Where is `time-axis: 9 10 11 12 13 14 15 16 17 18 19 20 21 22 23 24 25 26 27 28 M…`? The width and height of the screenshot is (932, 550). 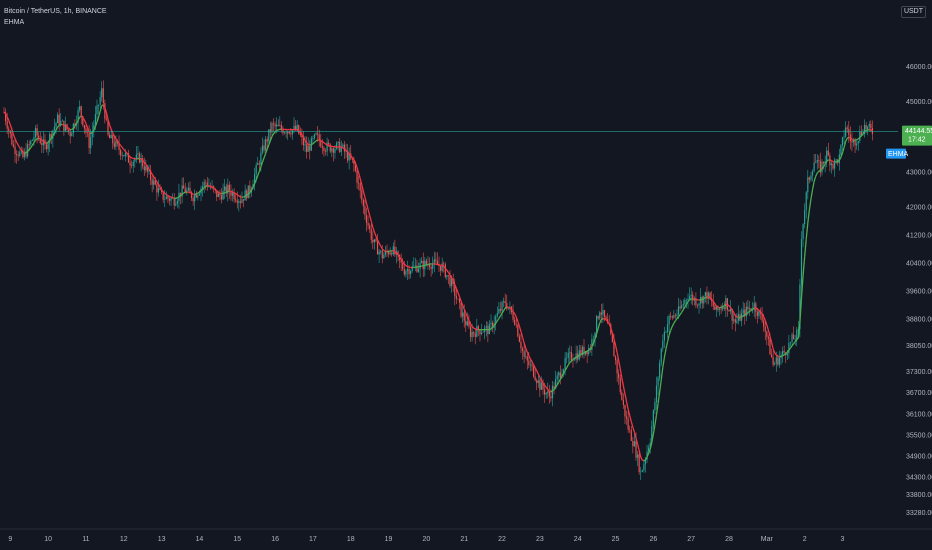 time-axis: 9 10 11 12 13 14 15 16 17 18 19 20 21 22 23 24 25 26 27 28 M… is located at coordinates (466, 535).